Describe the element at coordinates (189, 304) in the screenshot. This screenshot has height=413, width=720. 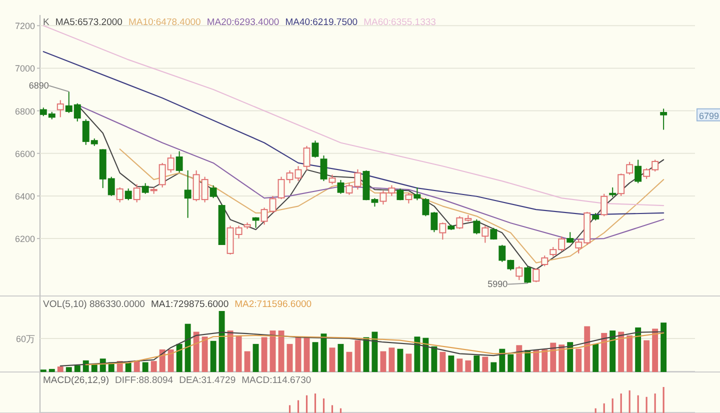
I see `text: MA1:729875.6000` at that location.